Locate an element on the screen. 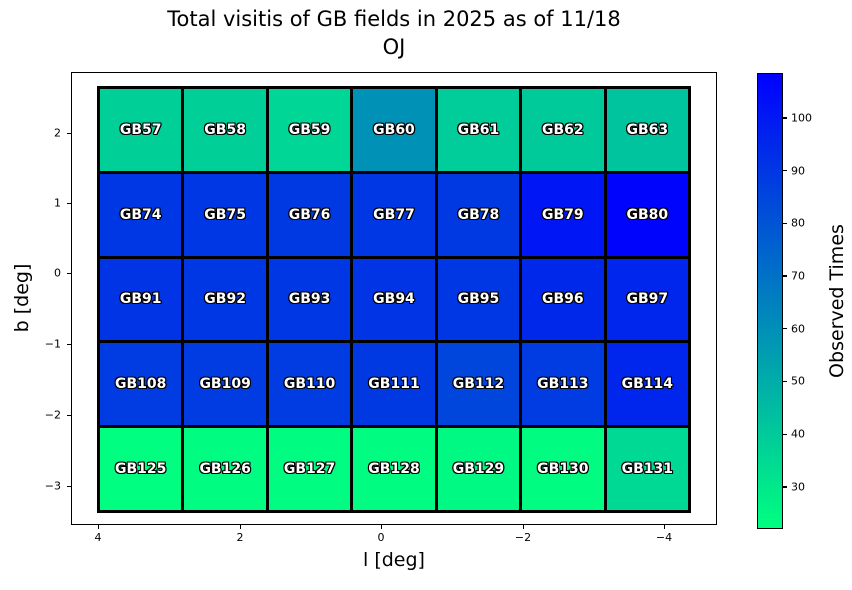 This screenshot has height=590, width=852. heatmap-cell-gb113: GB113 is located at coordinates (563, 384).